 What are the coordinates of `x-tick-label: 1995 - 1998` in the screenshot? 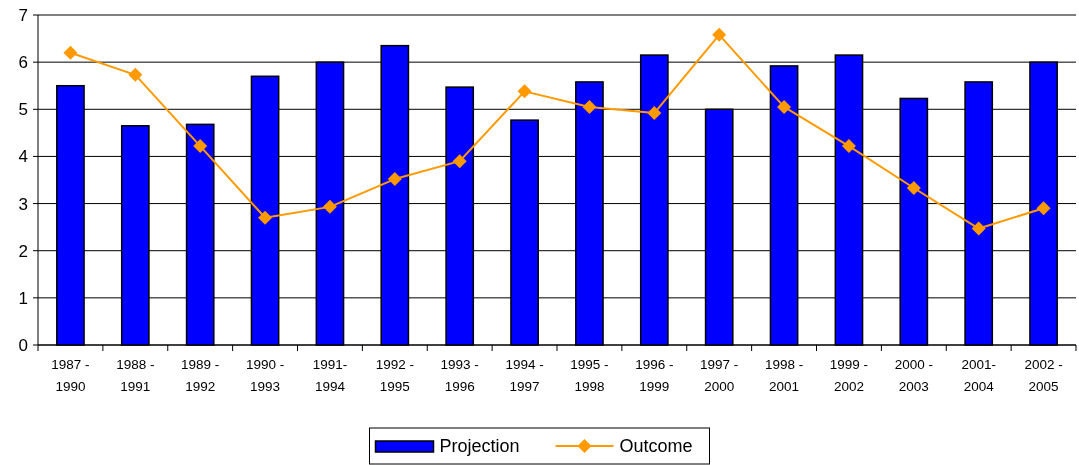 It's located at (589, 375).